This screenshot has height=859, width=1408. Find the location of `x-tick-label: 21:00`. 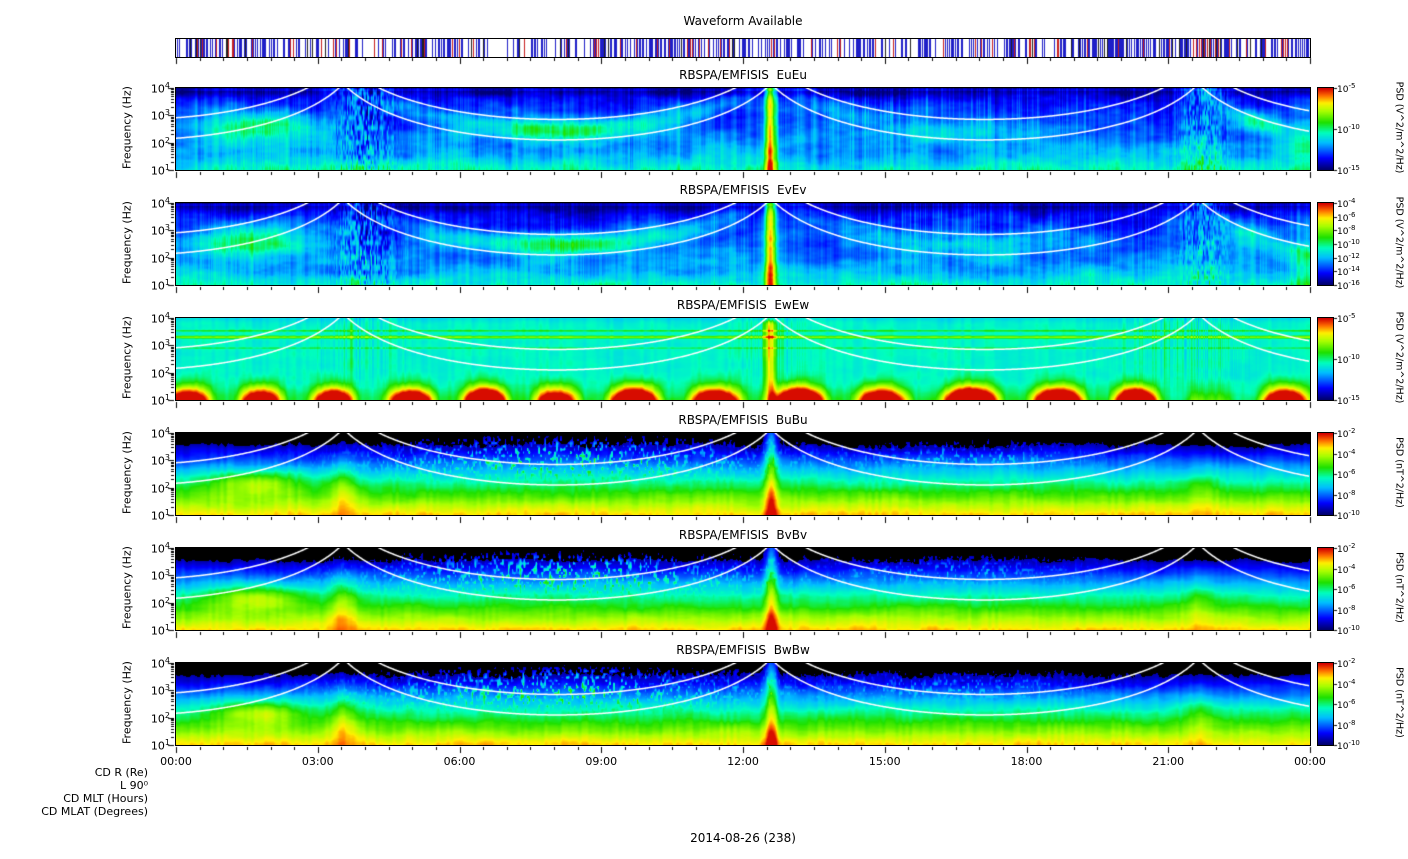

x-tick-label: 21:00 is located at coordinates (1168, 761).